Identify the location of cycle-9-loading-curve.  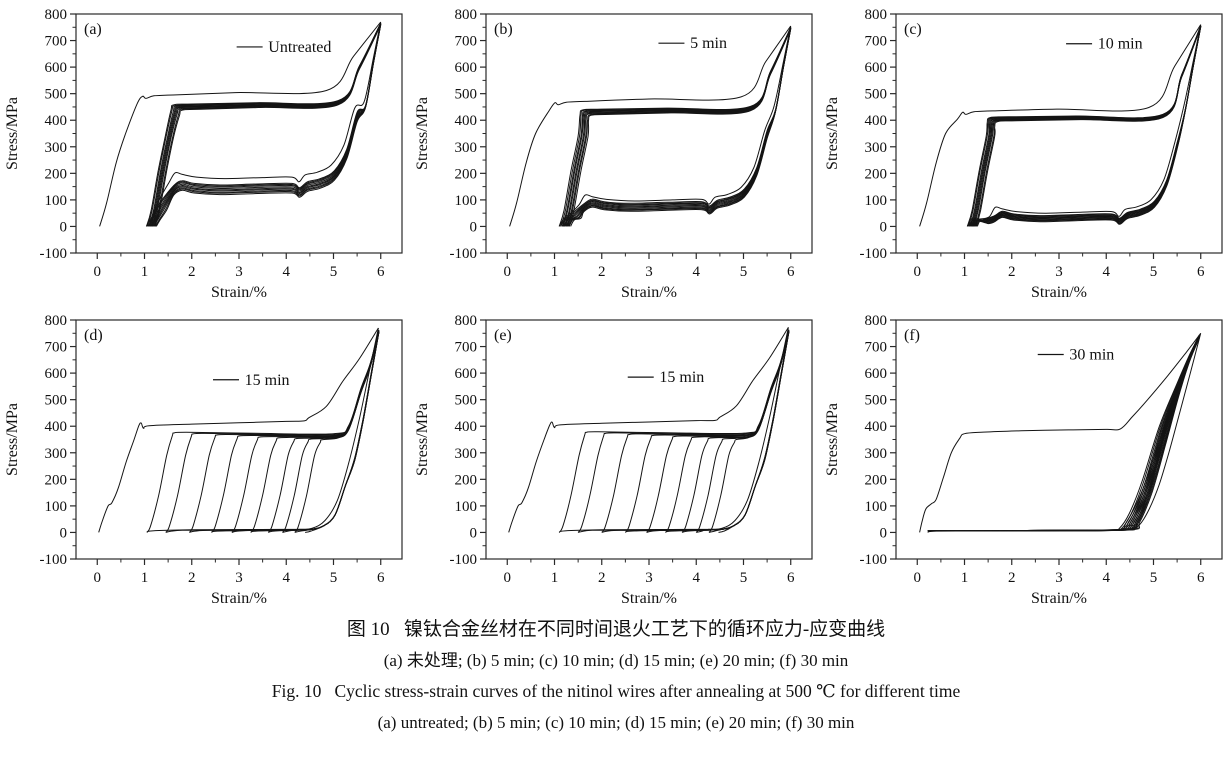
(680, 127).